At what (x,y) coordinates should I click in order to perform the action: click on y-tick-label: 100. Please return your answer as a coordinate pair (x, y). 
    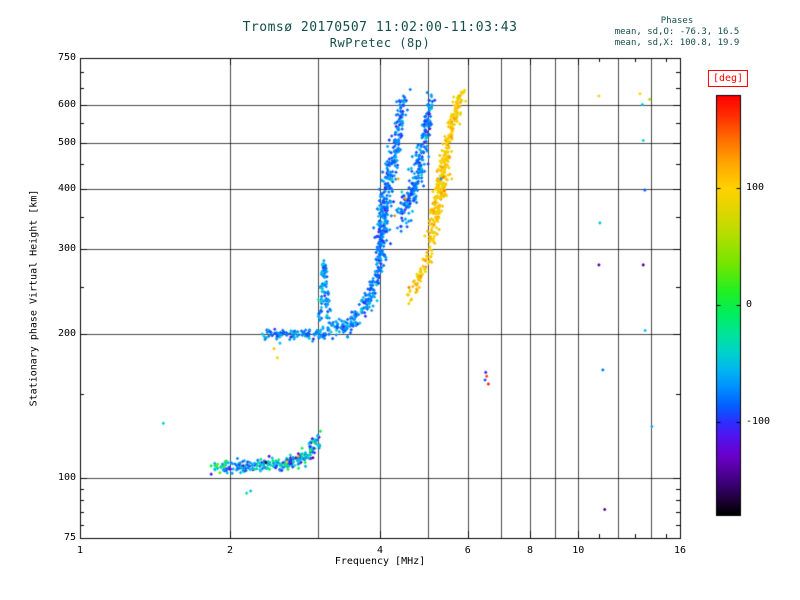
    Looking at the image, I should click on (66, 478).